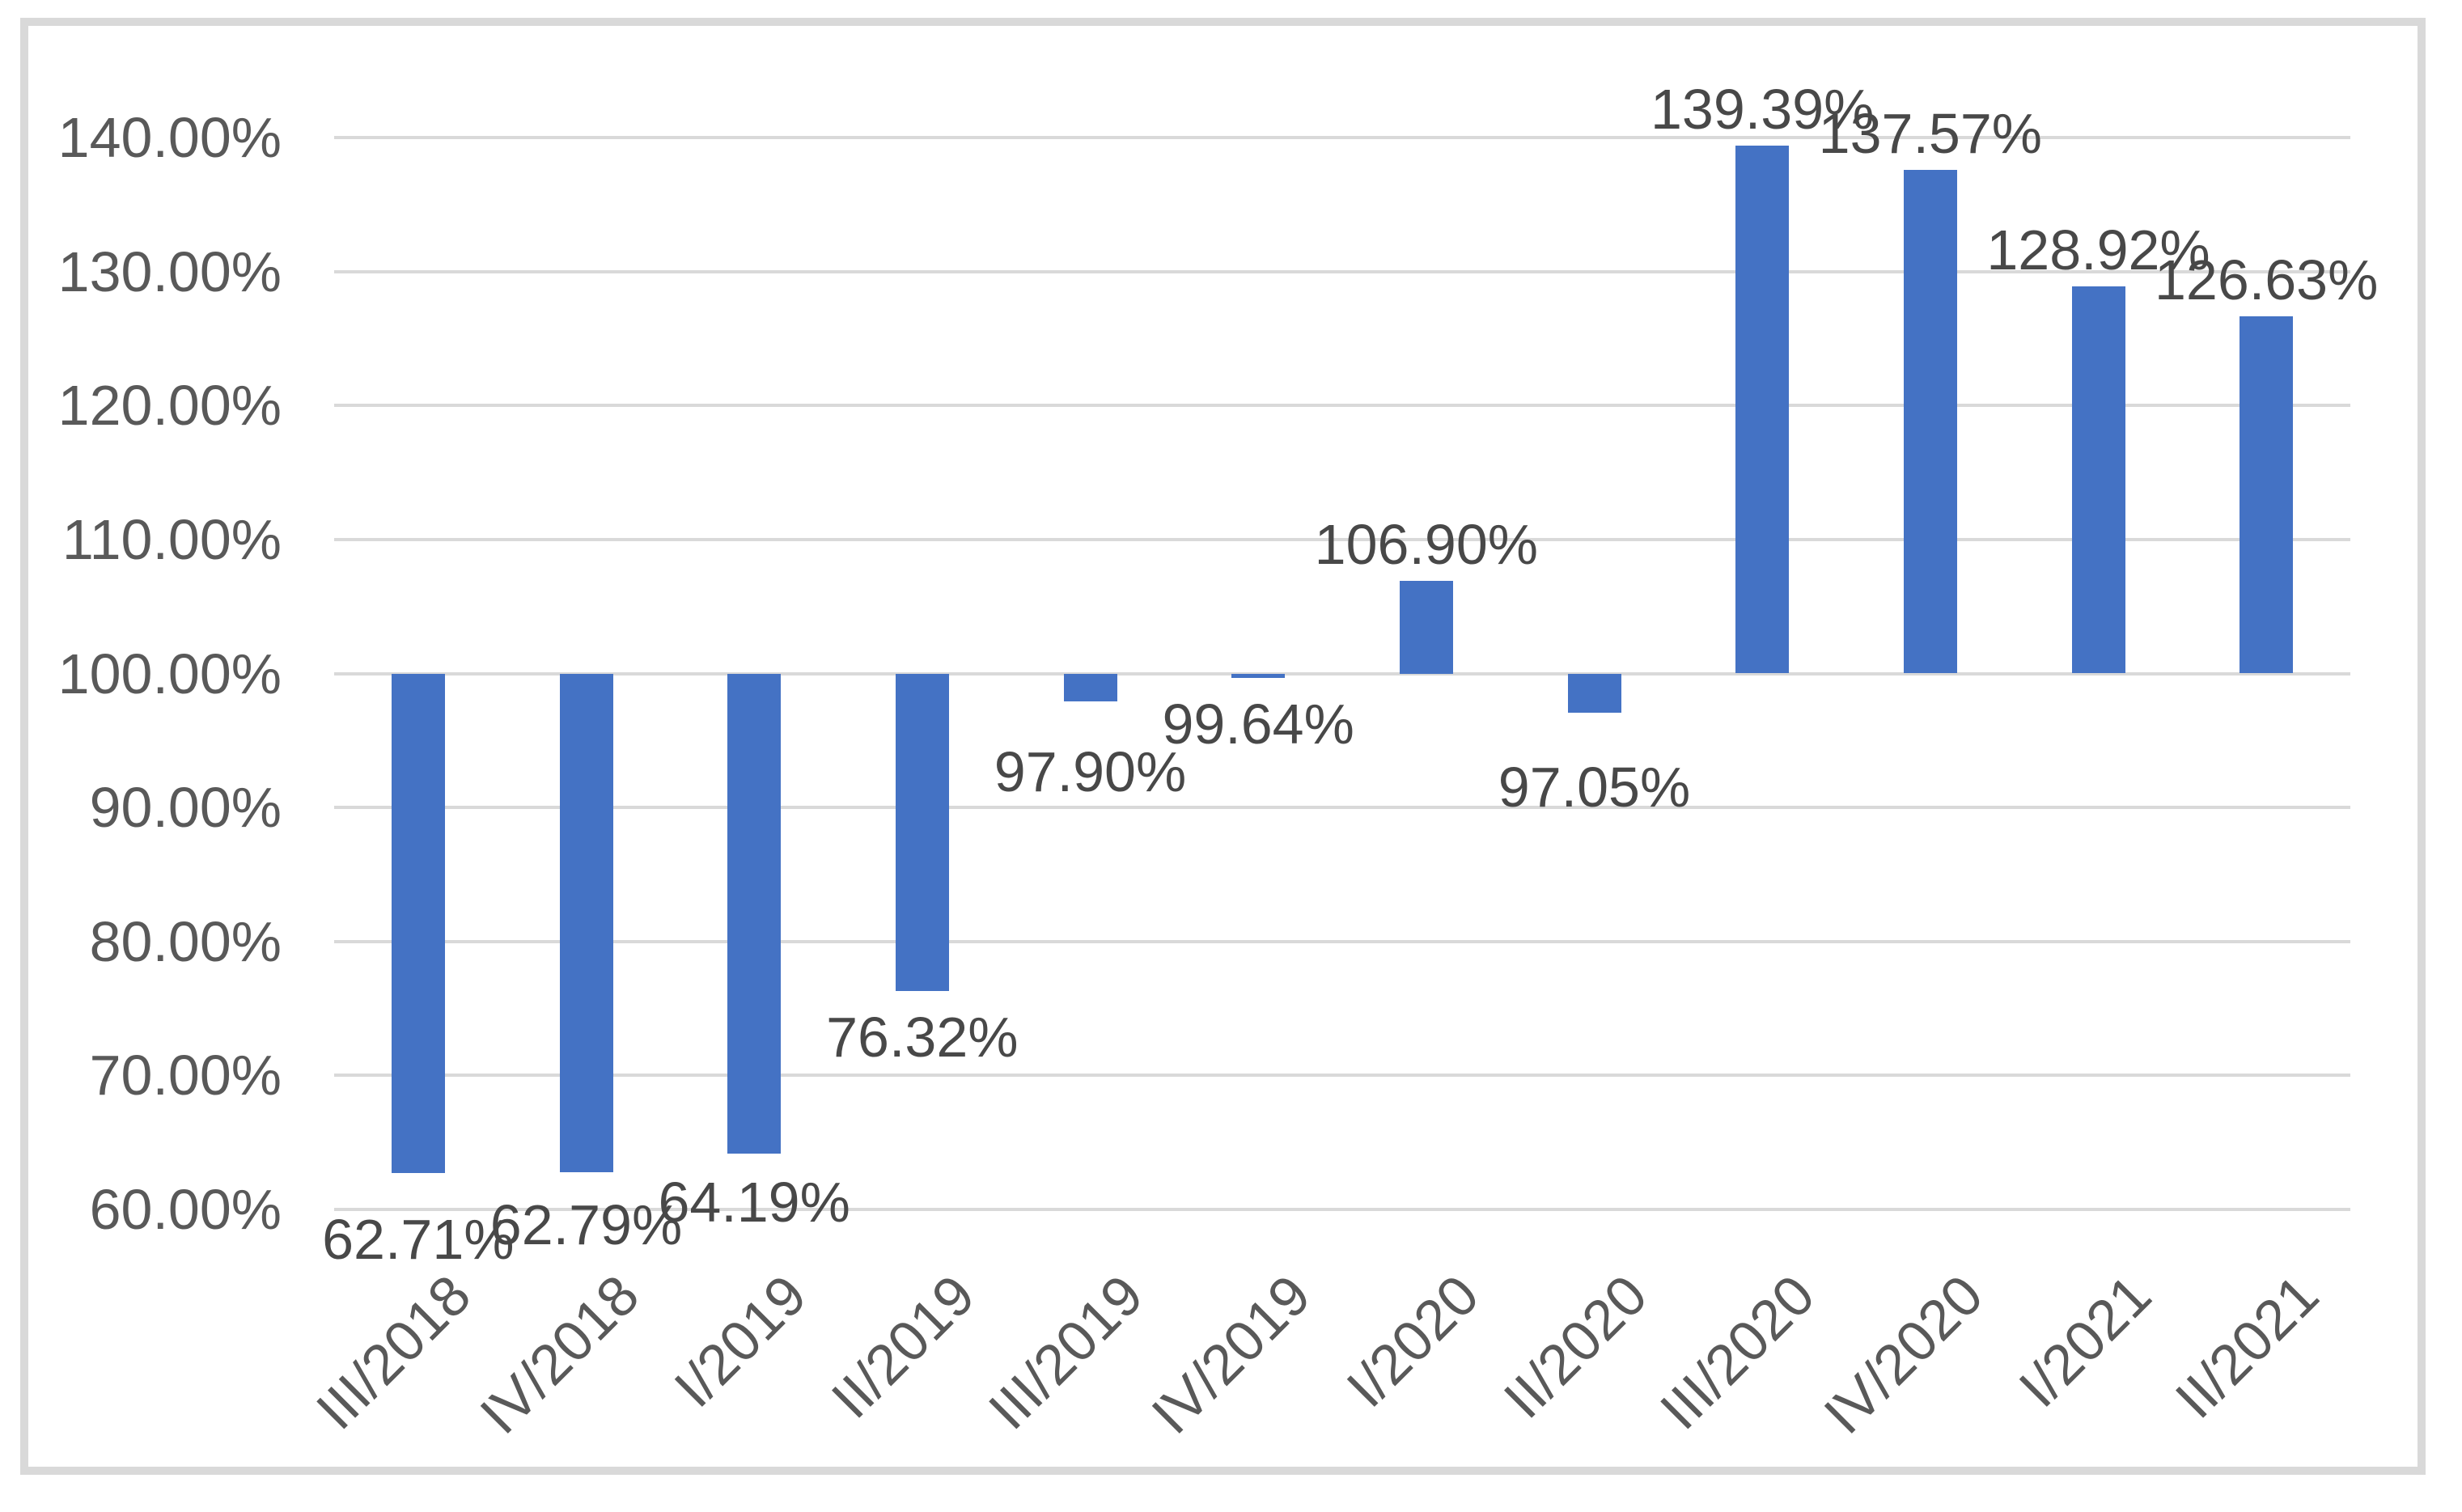 The width and height of the screenshot is (2462, 1512). Describe the element at coordinates (922, 832) in the screenshot. I see `bar-II-2019` at that location.